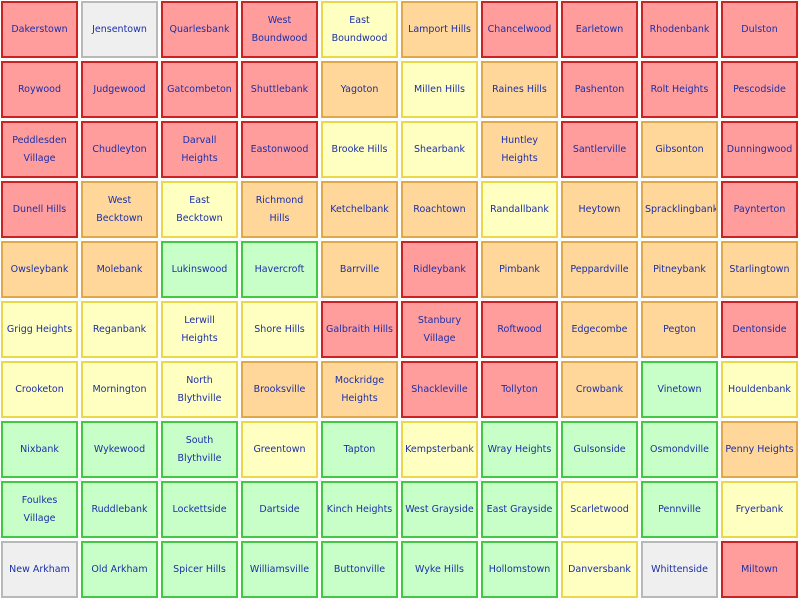  What do you see at coordinates (39, 209) in the screenshot?
I see `suburb-cell: Dunell Hills` at bounding box center [39, 209].